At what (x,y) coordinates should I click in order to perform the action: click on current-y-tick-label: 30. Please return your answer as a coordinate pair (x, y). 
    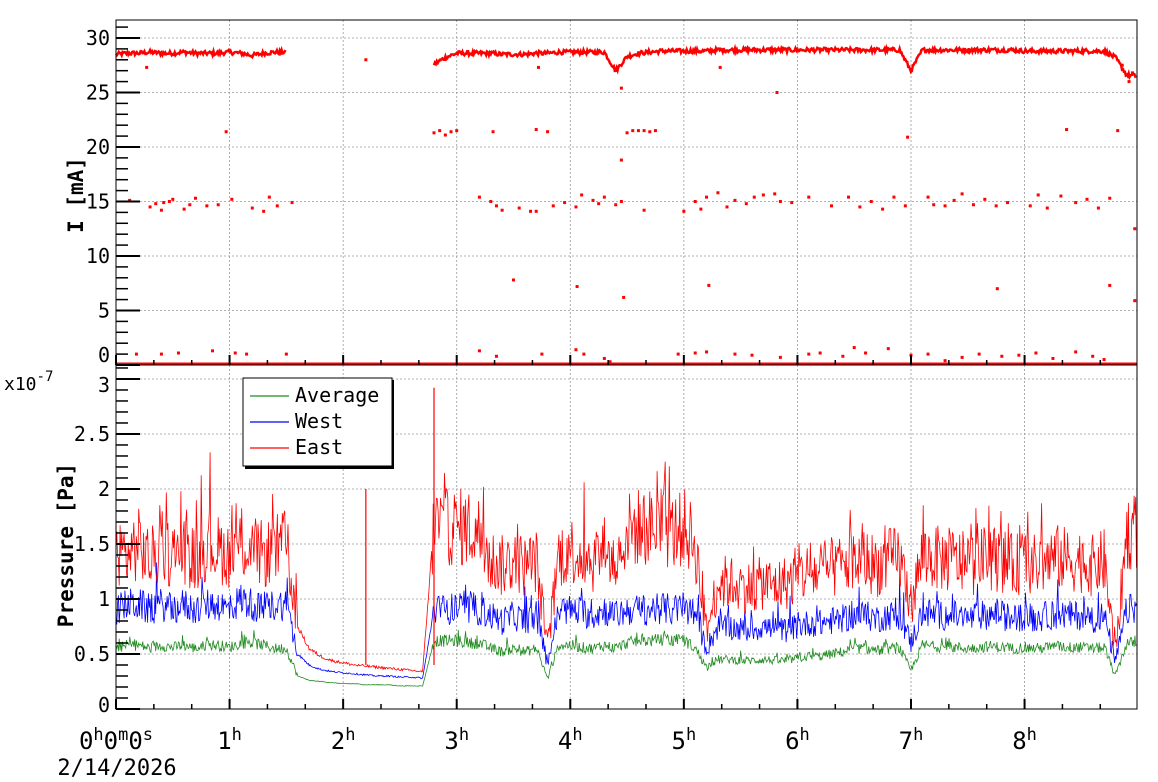
    Looking at the image, I should click on (98, 38).